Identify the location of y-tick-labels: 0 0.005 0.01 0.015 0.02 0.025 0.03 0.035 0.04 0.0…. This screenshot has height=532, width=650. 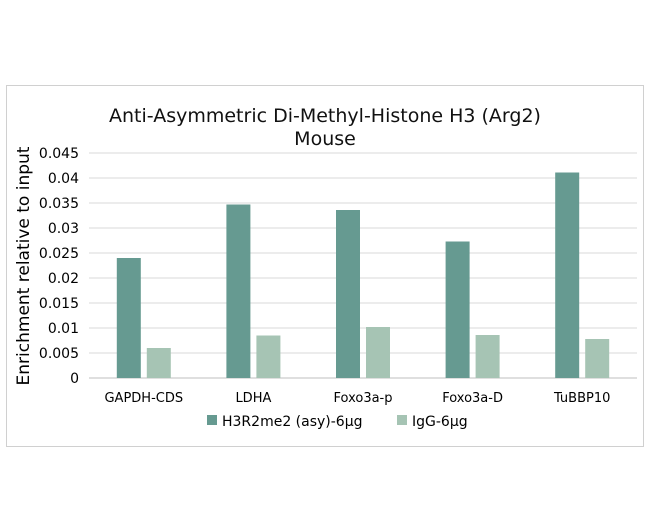
(59, 266).